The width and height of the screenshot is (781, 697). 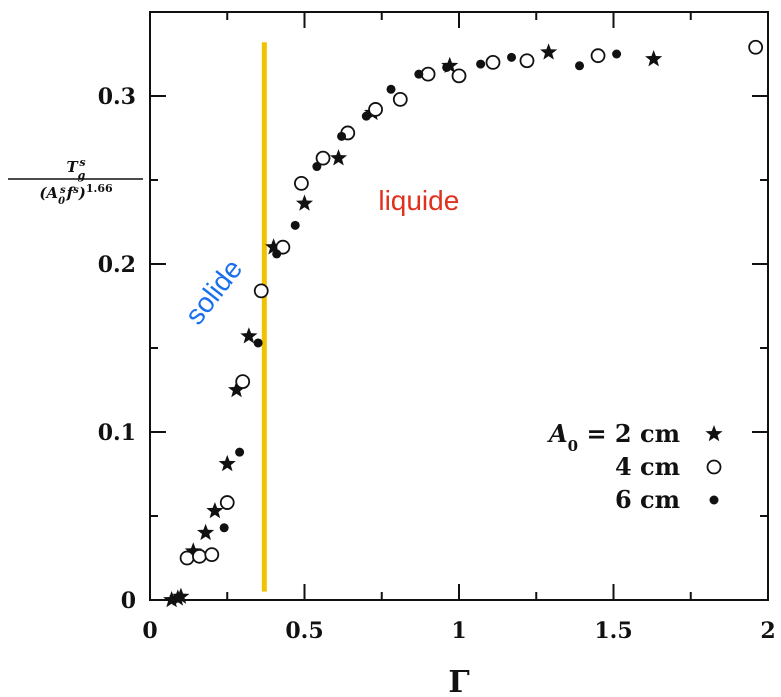 What do you see at coordinates (647, 466) in the screenshot?
I see `legend-label: 4 cm` at bounding box center [647, 466].